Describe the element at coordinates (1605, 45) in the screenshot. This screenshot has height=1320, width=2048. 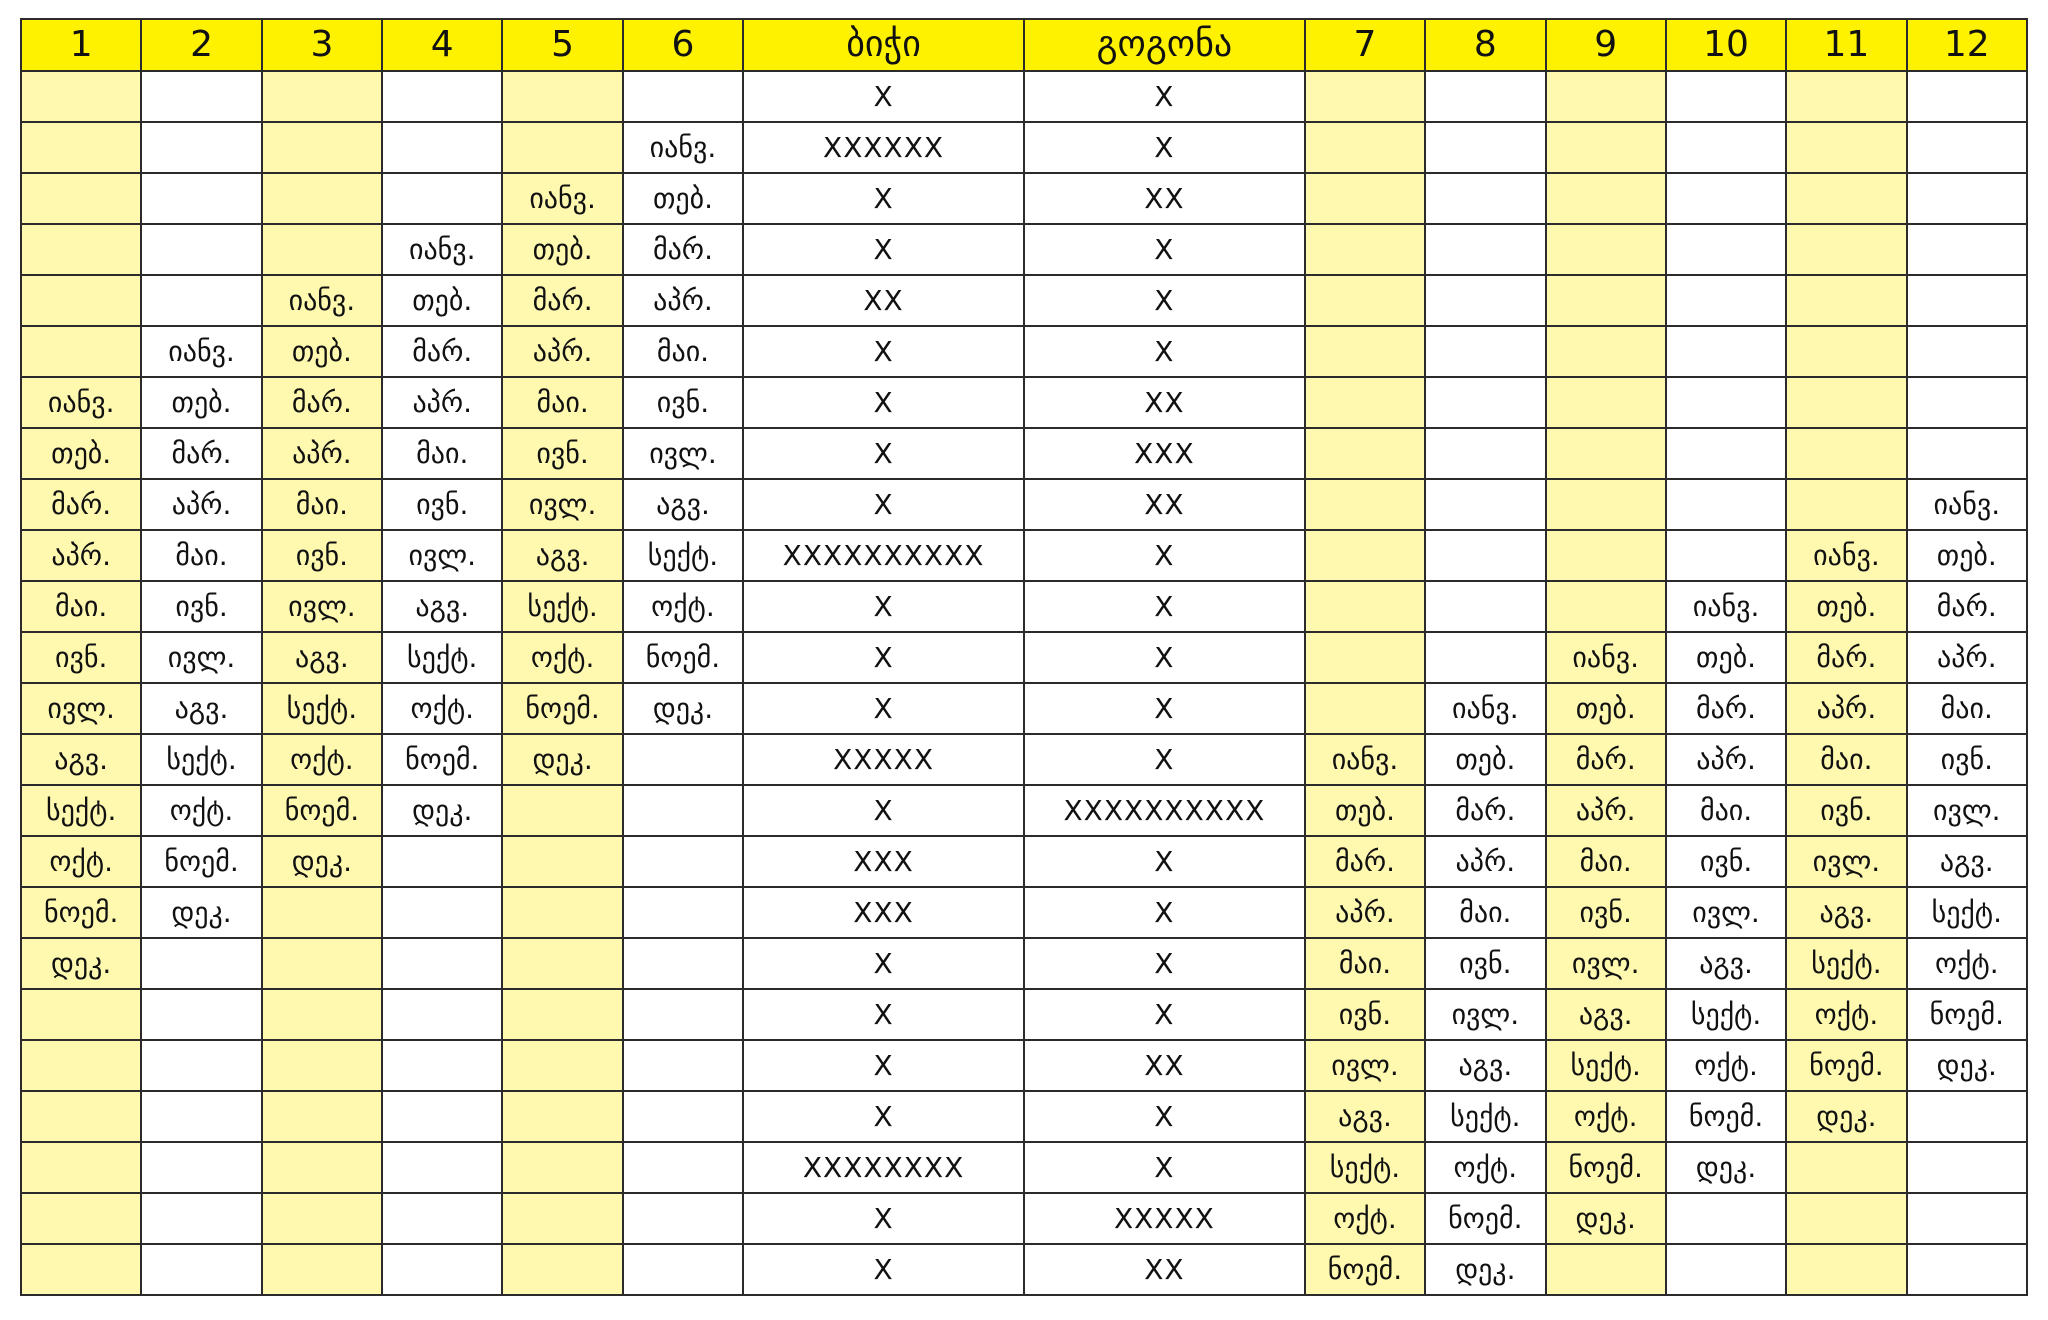
I see `header-age-9: 9` at that location.